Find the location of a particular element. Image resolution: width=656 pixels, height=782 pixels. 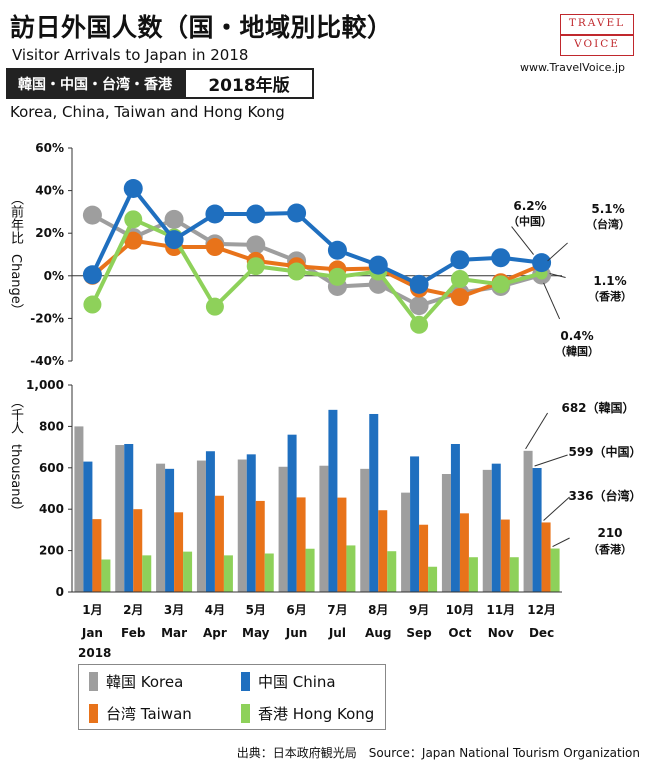

legend-label-taiwan: 台湾 Taiwan is located at coordinates (149, 714).